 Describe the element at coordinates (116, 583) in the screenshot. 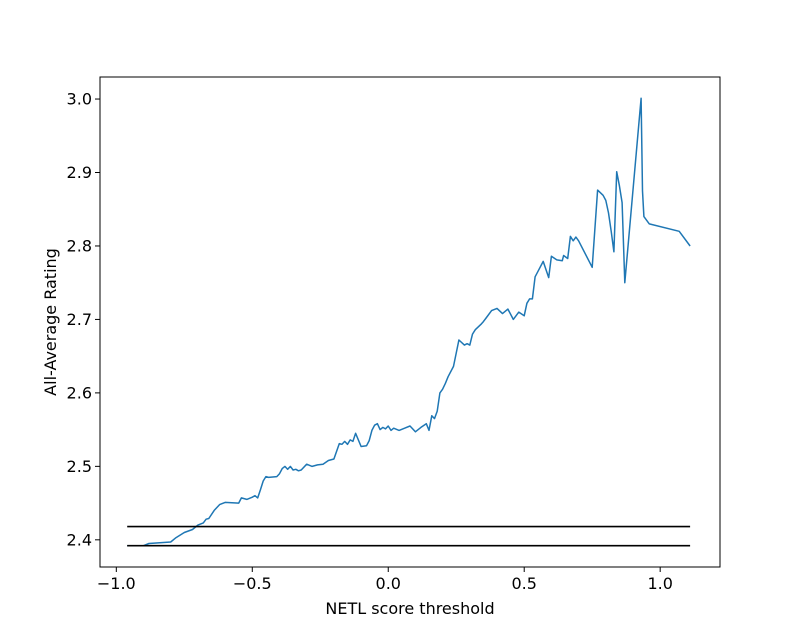

I see `x-tick-label: −1.0` at that location.